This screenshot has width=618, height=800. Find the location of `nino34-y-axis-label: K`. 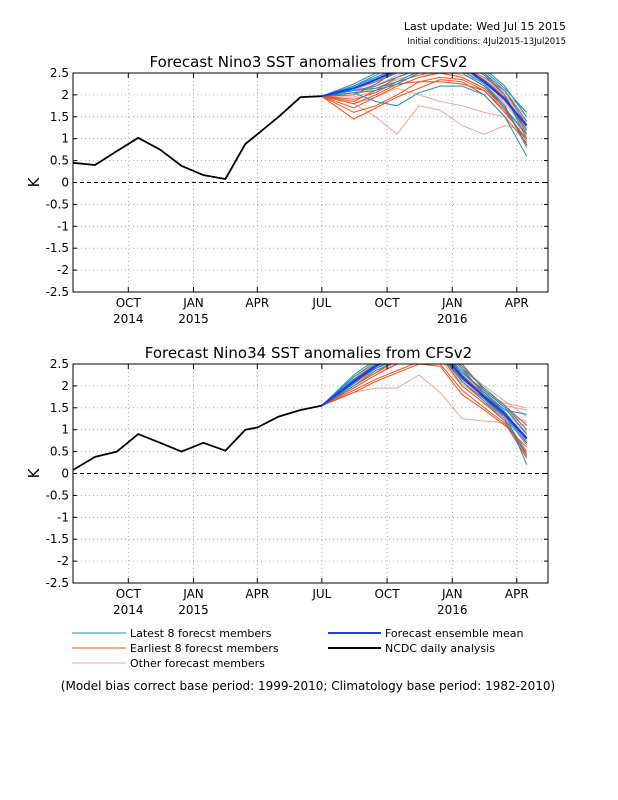

nino34-y-axis-label: K is located at coordinates (34, 472).